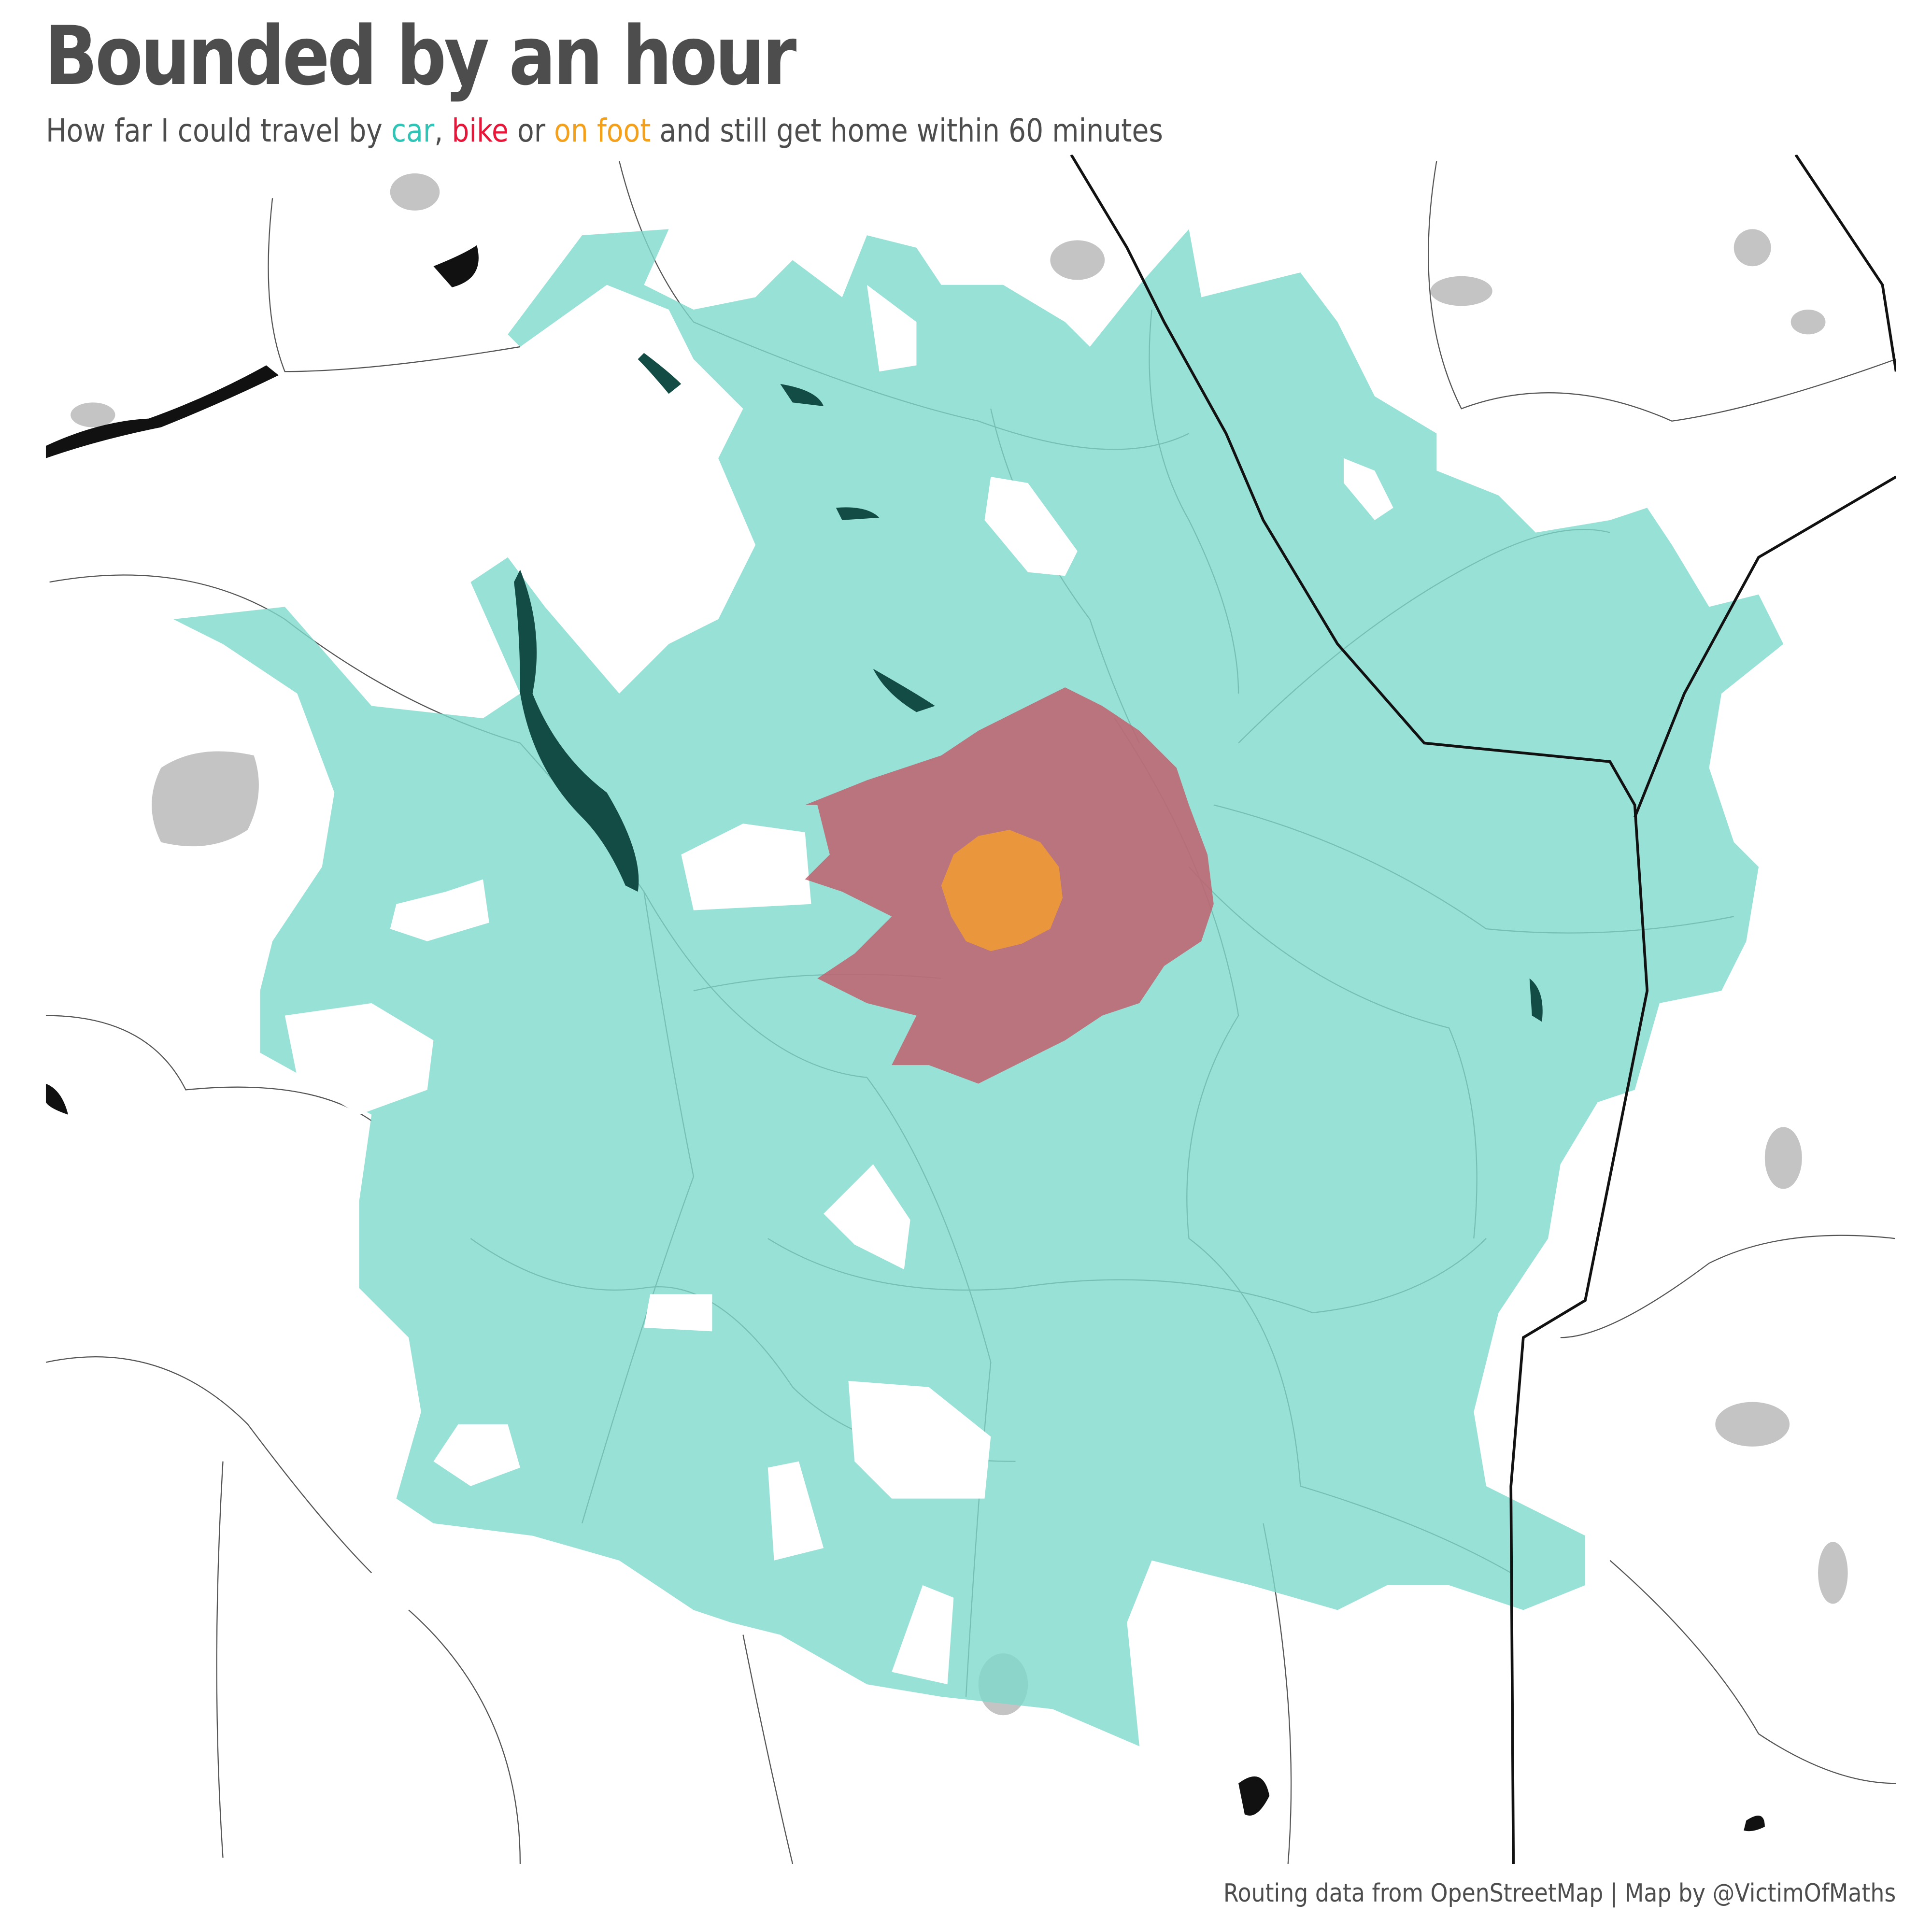  What do you see at coordinates (907, 130) in the screenshot?
I see `subtitle-suffix: and still get home within 60 minutes` at bounding box center [907, 130].